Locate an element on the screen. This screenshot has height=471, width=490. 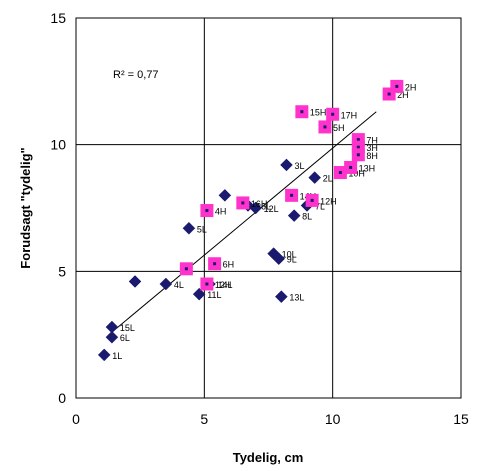
point-label: 6L is located at coordinates (125, 338).